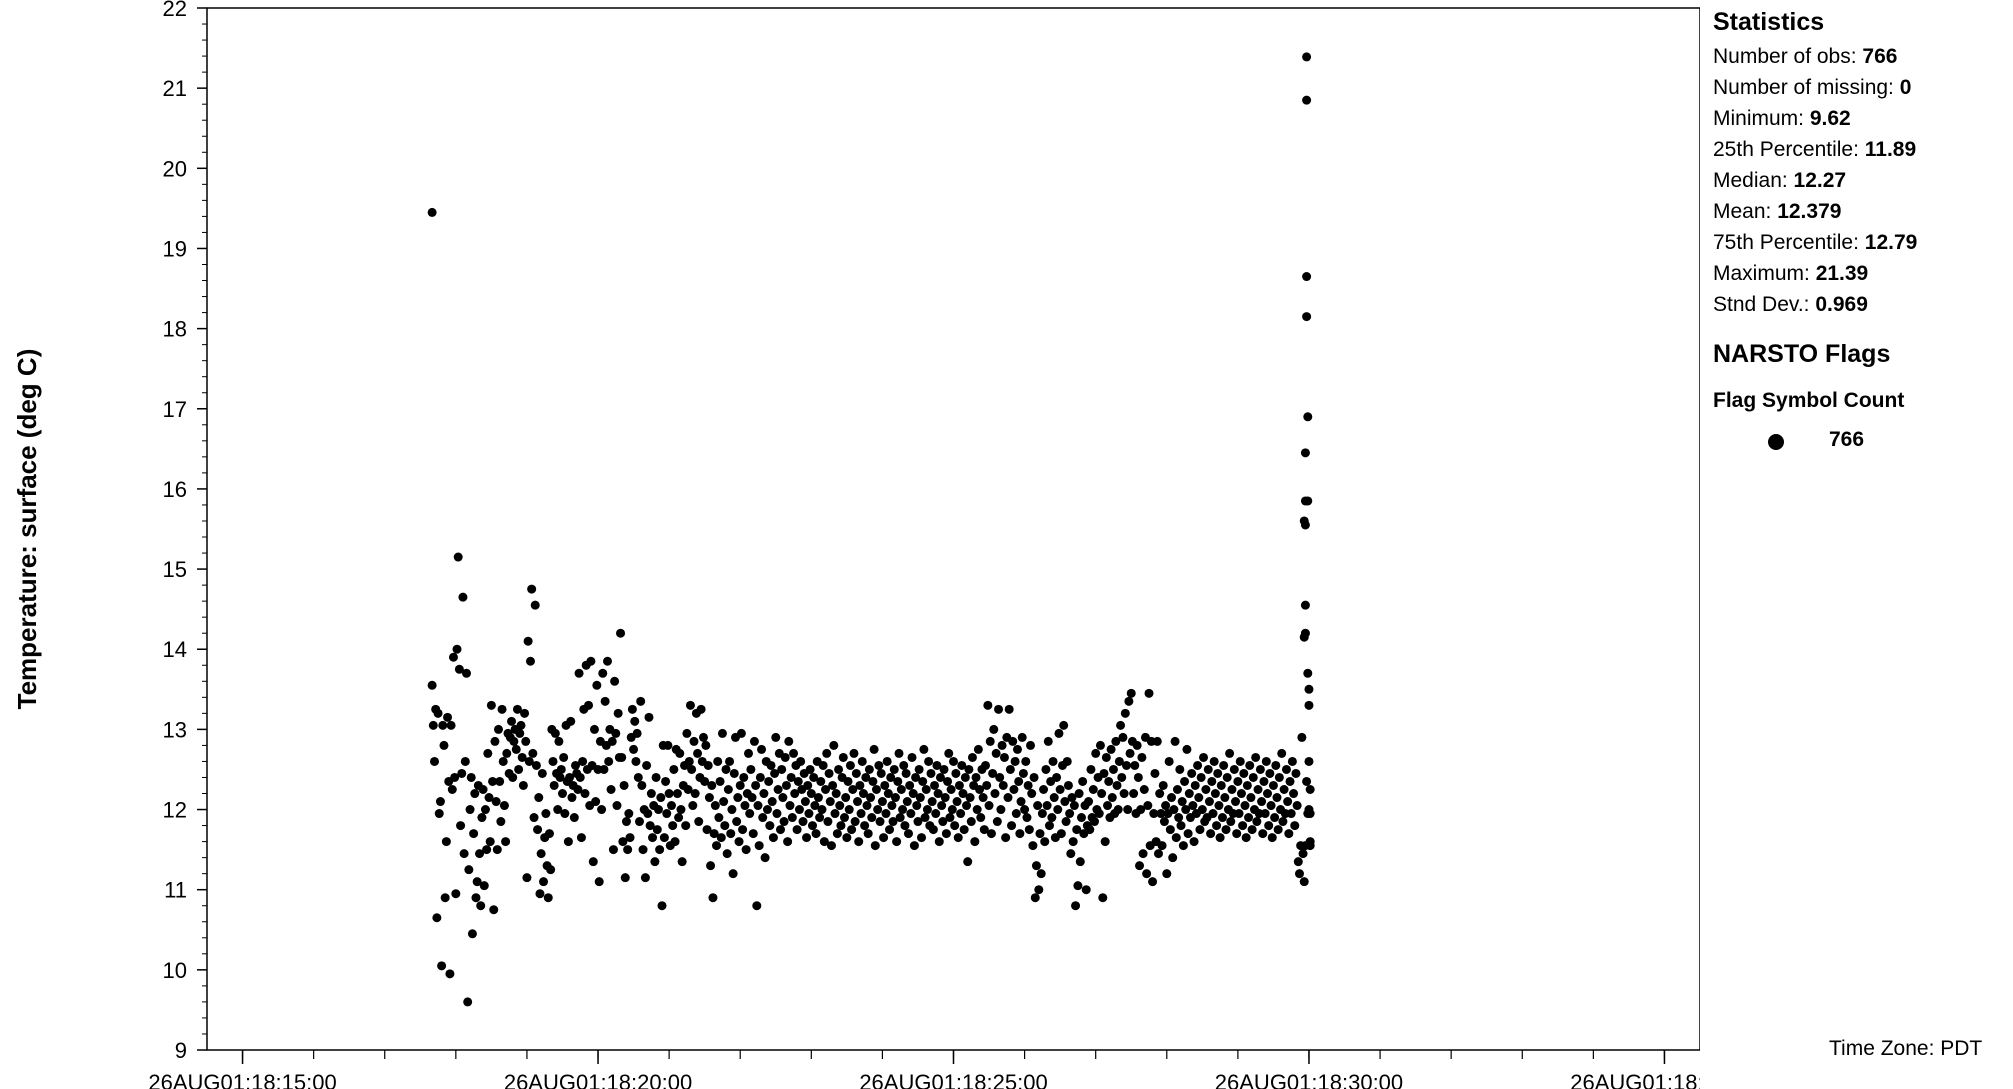 The image size is (2013, 1089). What do you see at coordinates (598, 1079) in the screenshot?
I see `x-tick-label: 26AUG01:18:20:00` at bounding box center [598, 1079].